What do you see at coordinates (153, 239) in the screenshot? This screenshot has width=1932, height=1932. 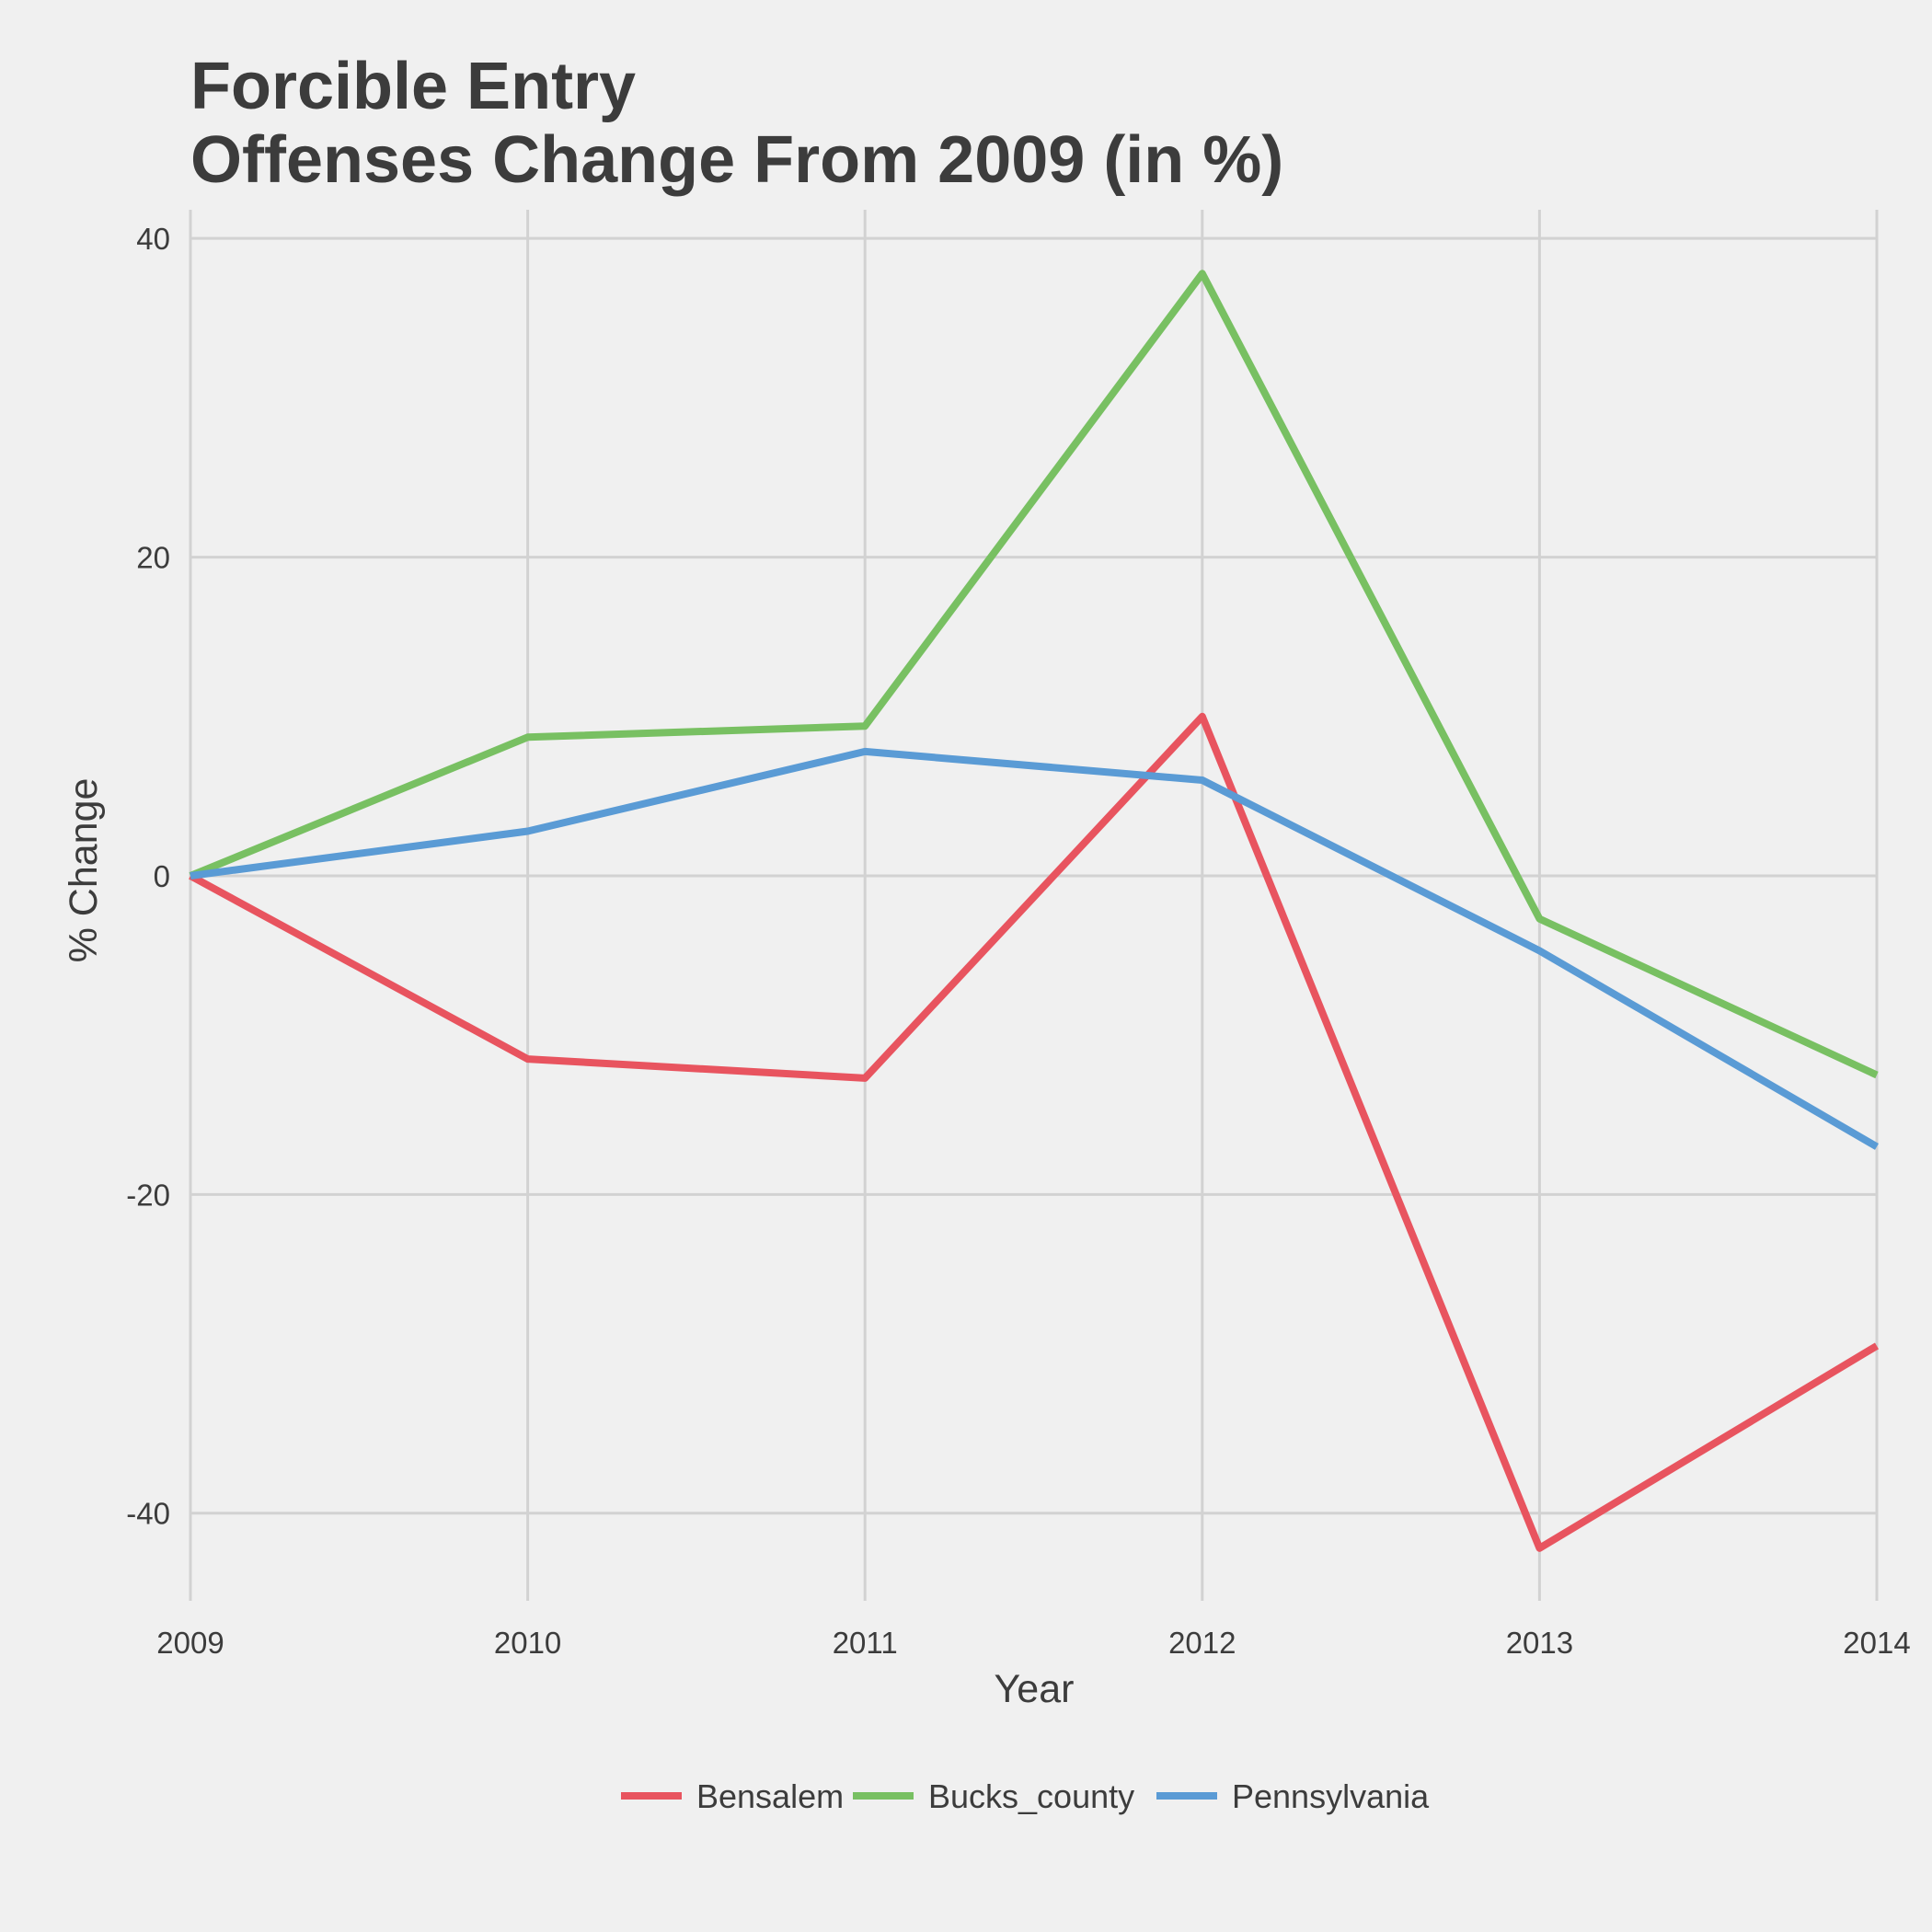 I see `y-tick-label: 40` at bounding box center [153, 239].